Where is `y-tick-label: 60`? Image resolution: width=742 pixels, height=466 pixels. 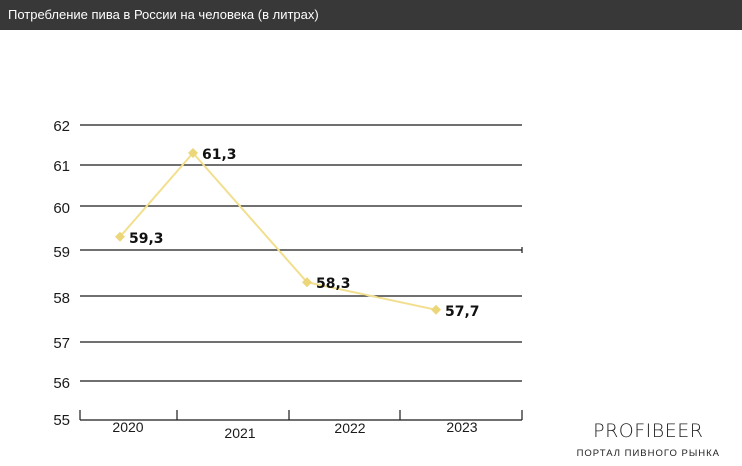 y-tick-label: 60 is located at coordinates (61, 208).